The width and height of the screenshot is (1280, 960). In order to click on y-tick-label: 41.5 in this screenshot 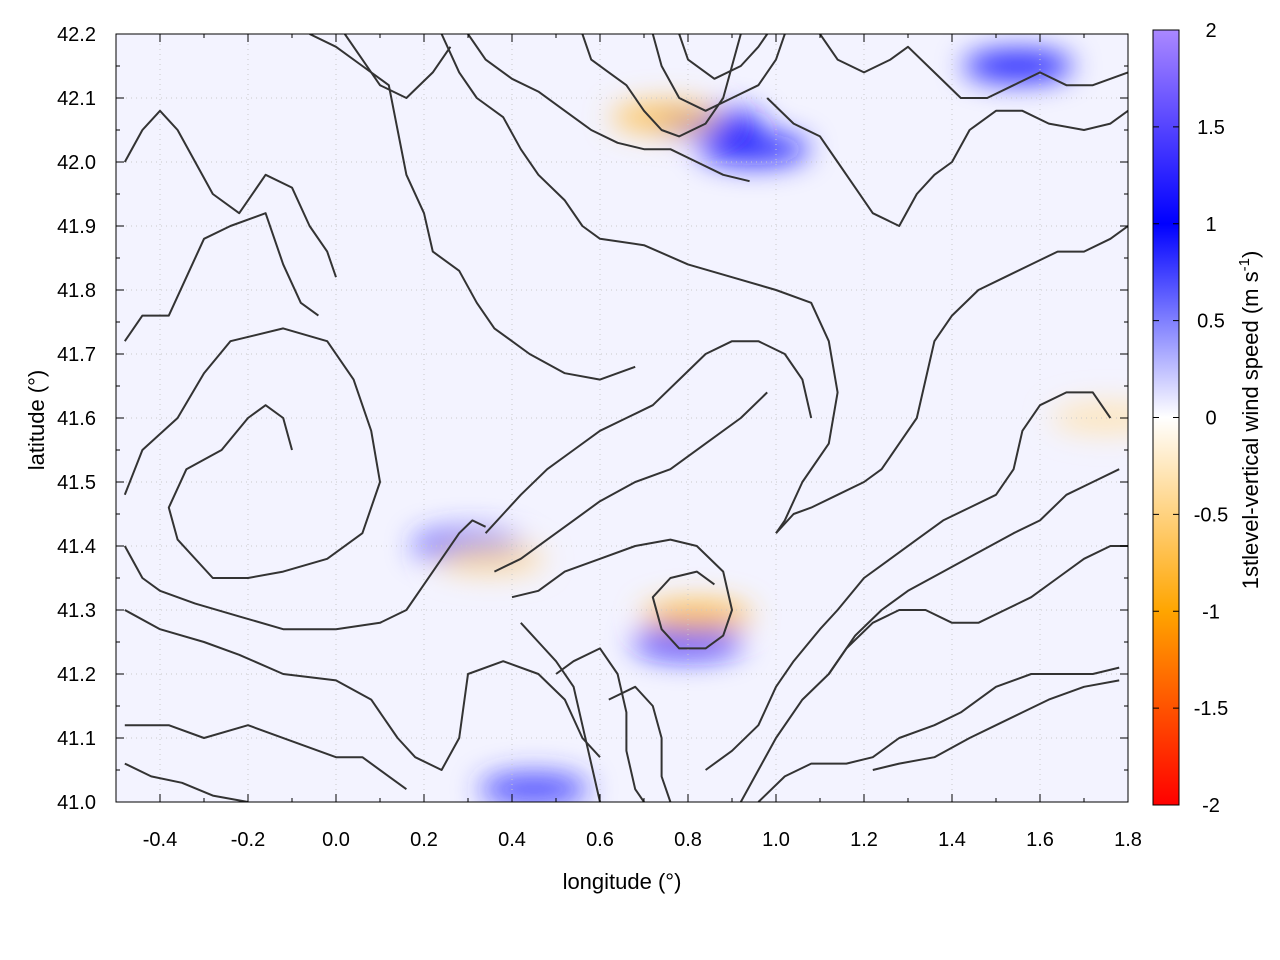, I will do `click(76, 483)`.